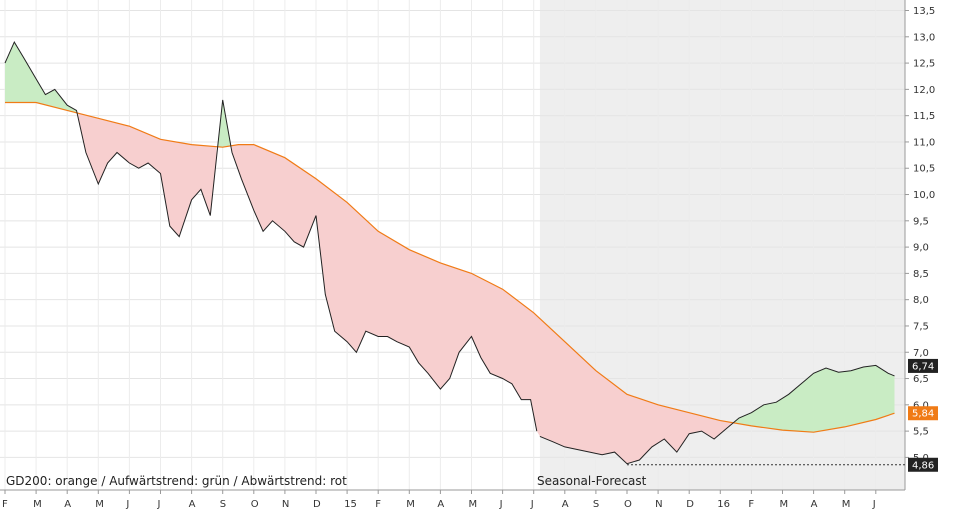 This screenshot has height=513, width=962. Describe the element at coordinates (921, 274) in the screenshot. I see `y-tick-label: 8,5` at that location.